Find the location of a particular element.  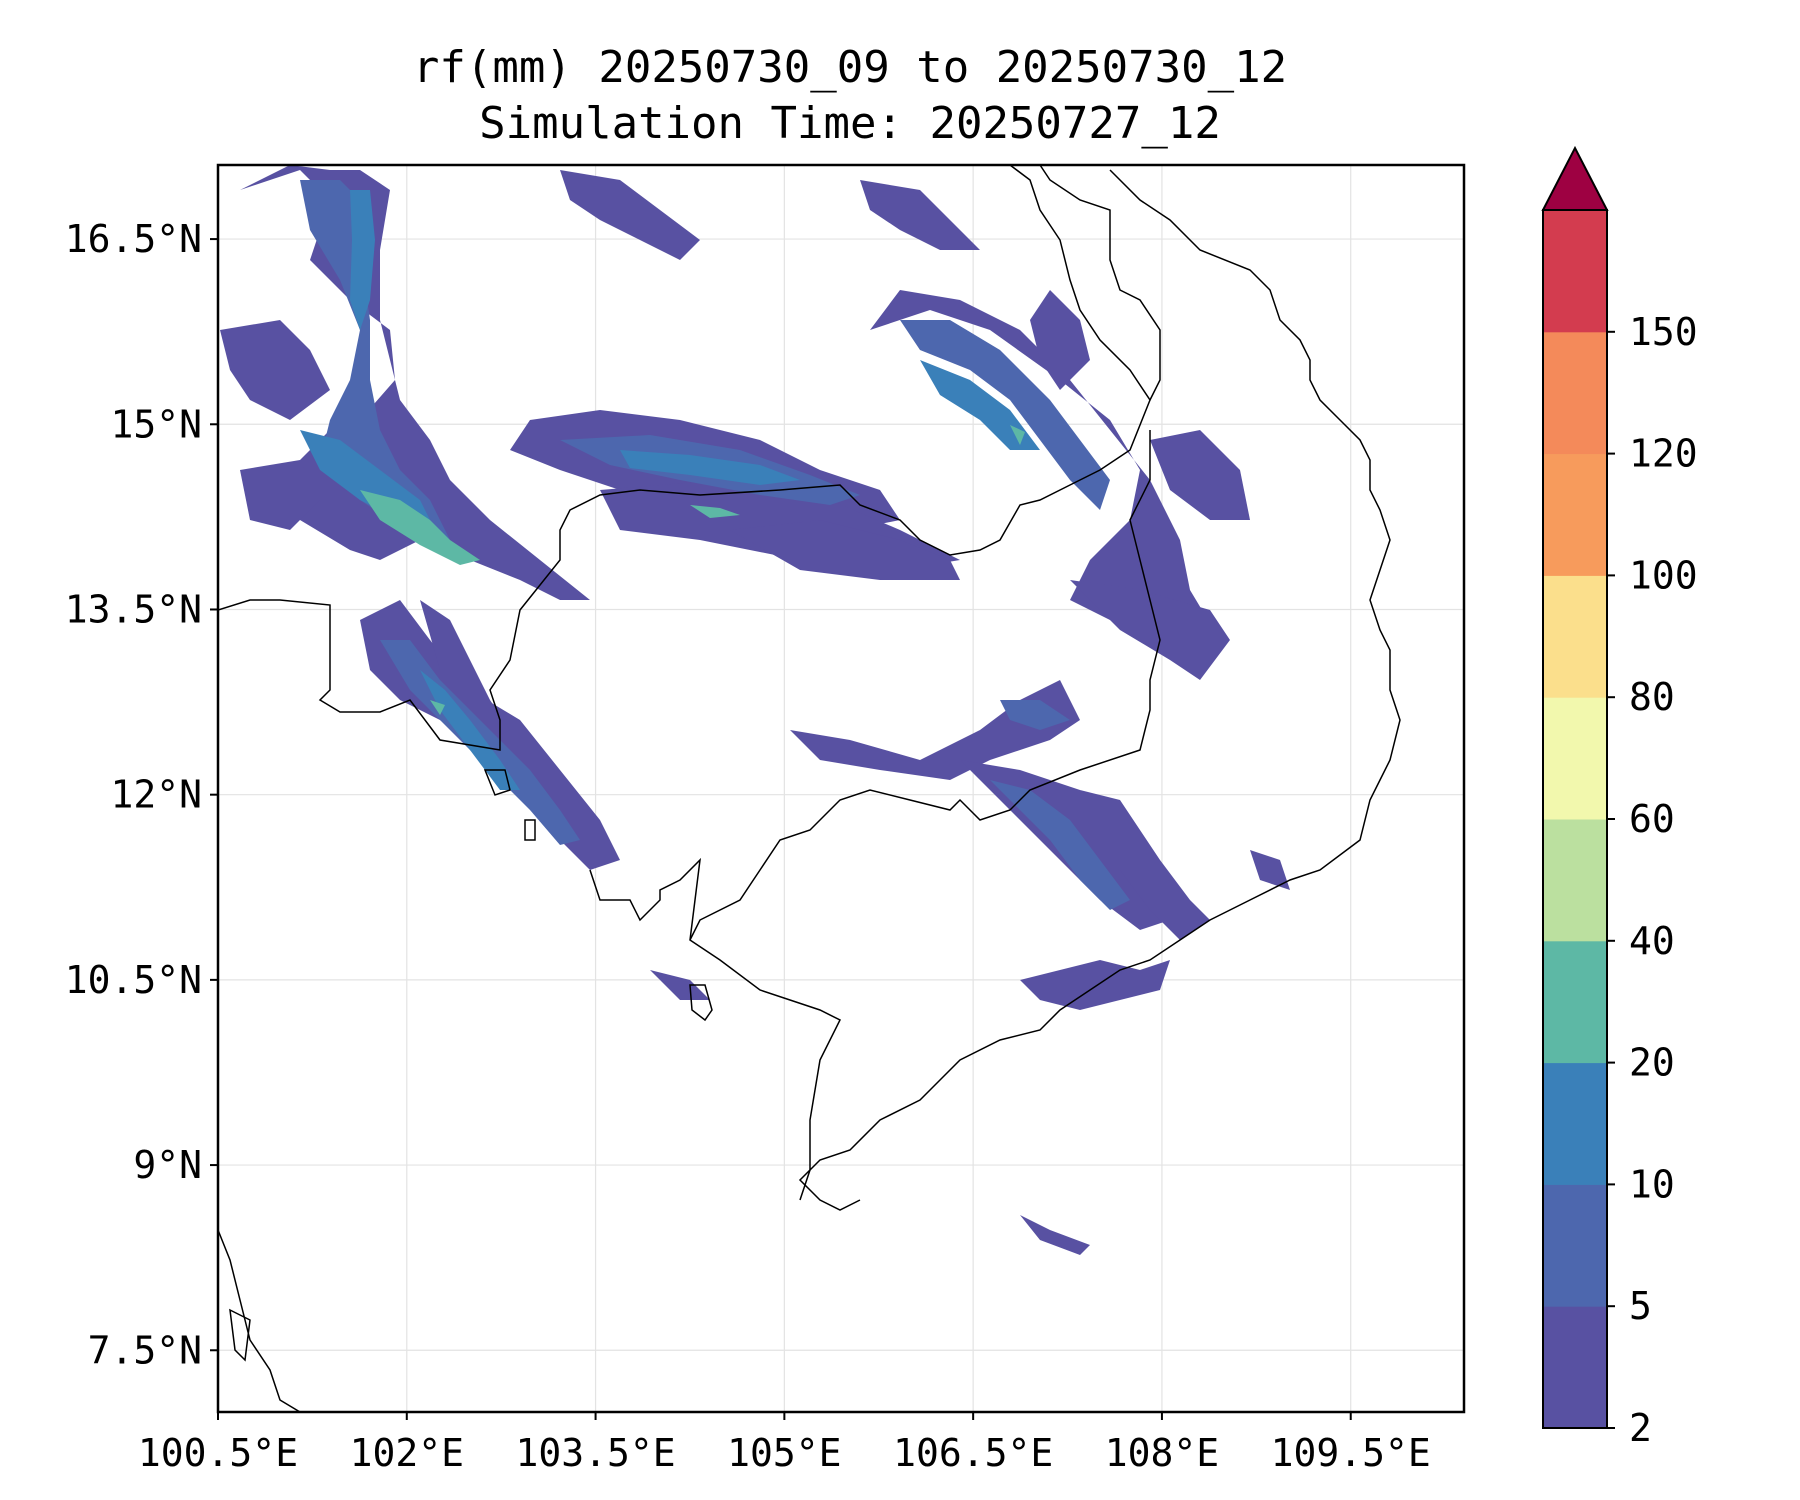

colorbar-label: 100 is located at coordinates (1663, 575).